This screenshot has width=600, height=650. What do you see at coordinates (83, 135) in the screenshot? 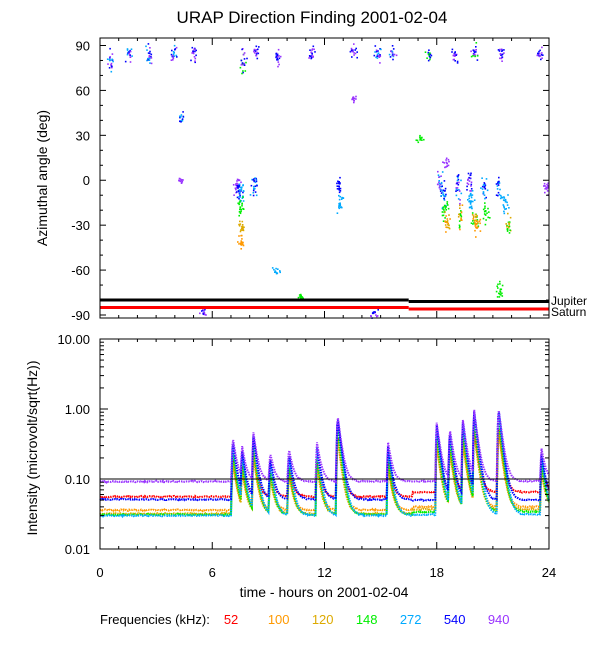
I see `azimuth-y-tick-label: 30` at bounding box center [83, 135].